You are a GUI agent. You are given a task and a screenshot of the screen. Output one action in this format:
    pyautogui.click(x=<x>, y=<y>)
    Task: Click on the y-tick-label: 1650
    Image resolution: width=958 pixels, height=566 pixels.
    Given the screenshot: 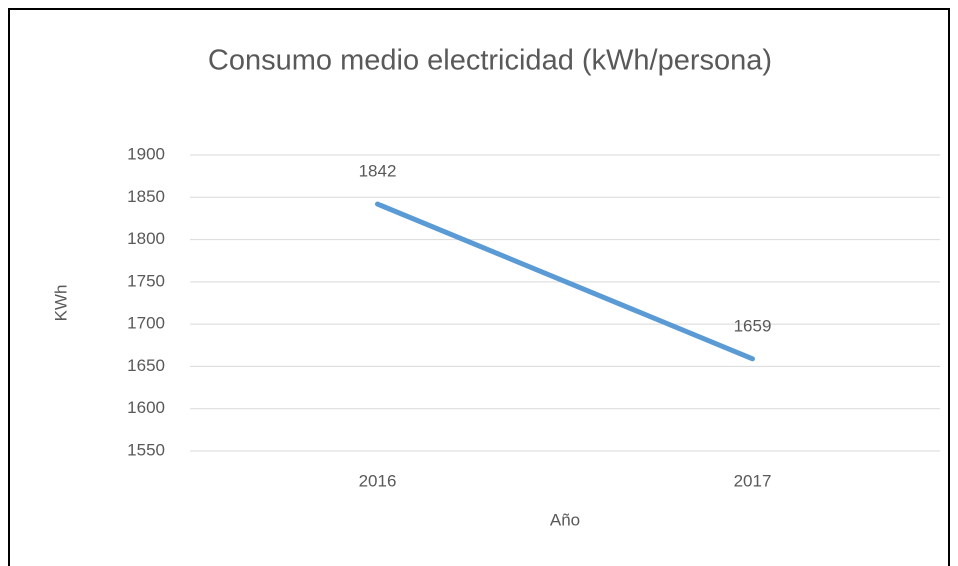 What is the action you would take?
    pyautogui.click(x=146, y=365)
    